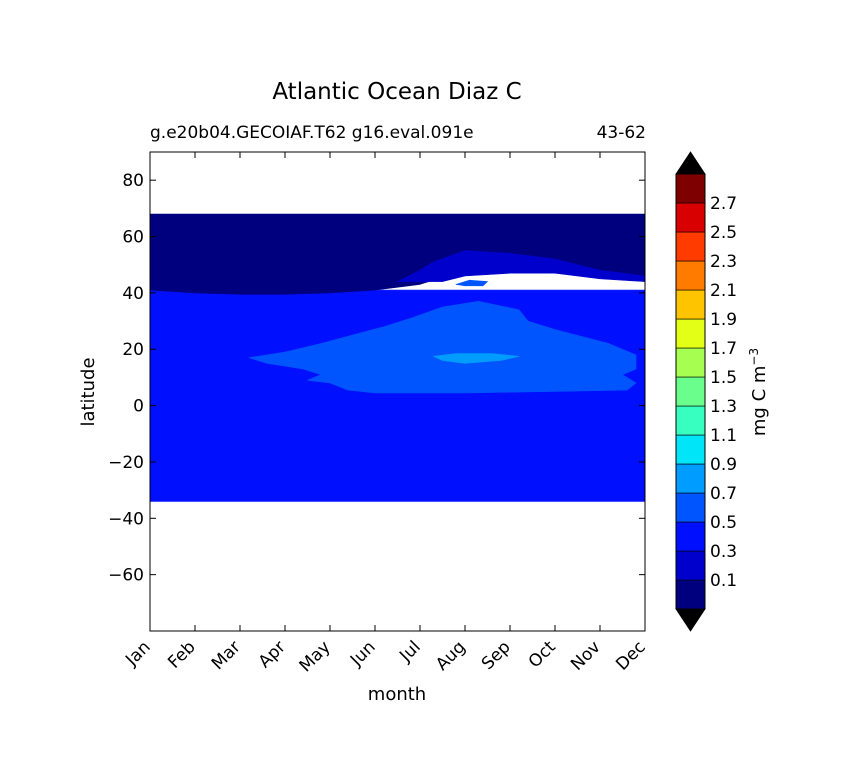 The height and width of the screenshot is (783, 851). Describe the element at coordinates (496, 655) in the screenshot. I see `x-tick-label: Sep` at that location.